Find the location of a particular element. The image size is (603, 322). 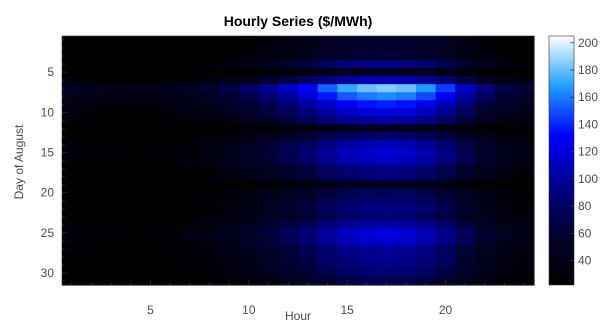

colorbar-tick-label: 180 is located at coordinates (588, 70).